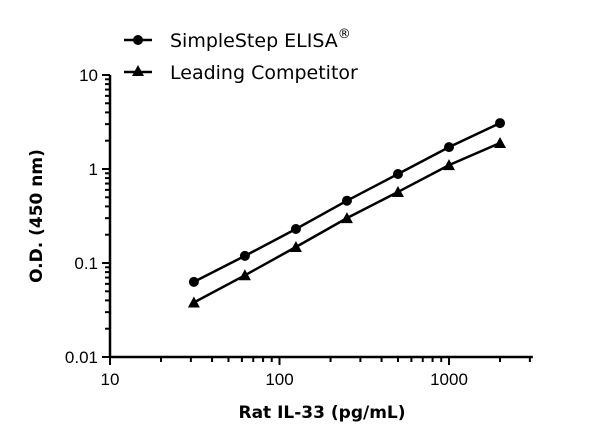  Describe the element at coordinates (86, 263) in the screenshot. I see `y-tick-label: 0.1` at that location.